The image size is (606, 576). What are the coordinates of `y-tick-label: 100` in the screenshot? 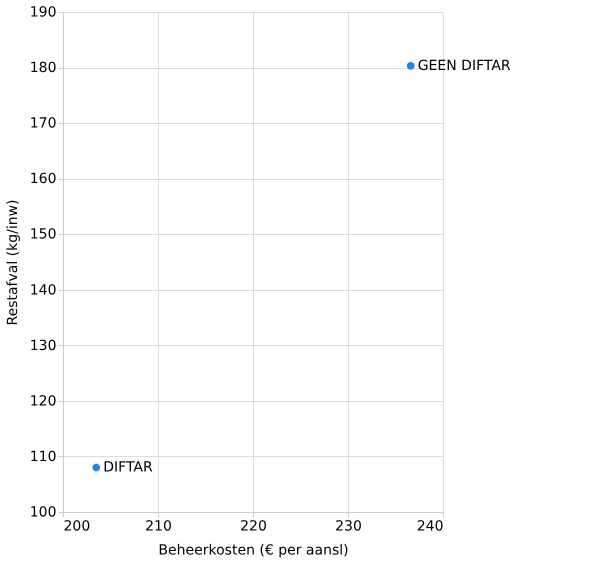 It's located at (43, 512).